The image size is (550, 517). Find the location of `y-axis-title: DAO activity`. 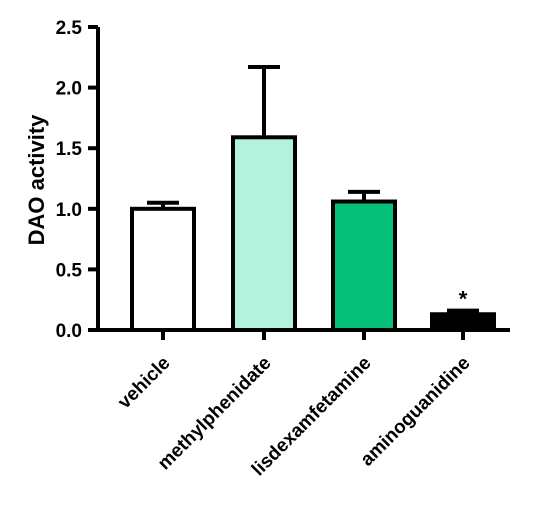

y-axis-title: DAO activity is located at coordinates (36, 180).